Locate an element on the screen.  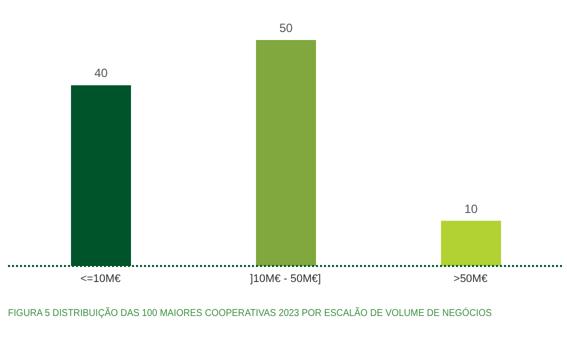
data-label: 50 is located at coordinates (286, 28).